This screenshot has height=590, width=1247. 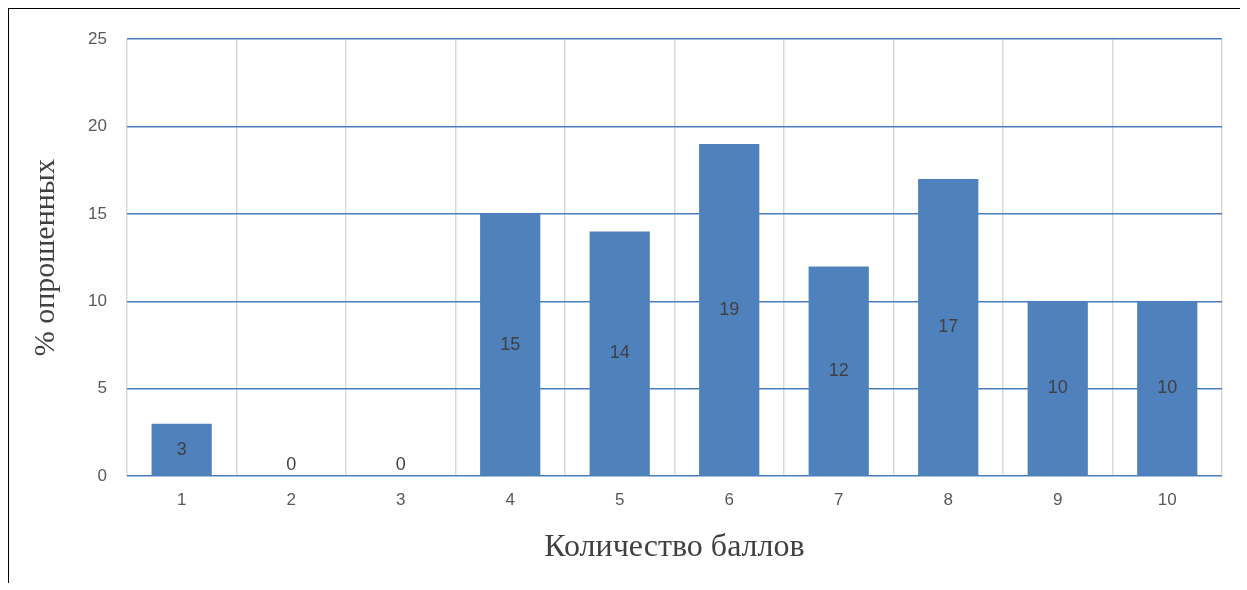 I want to click on x-tick-label: 3, so click(x=400, y=500).